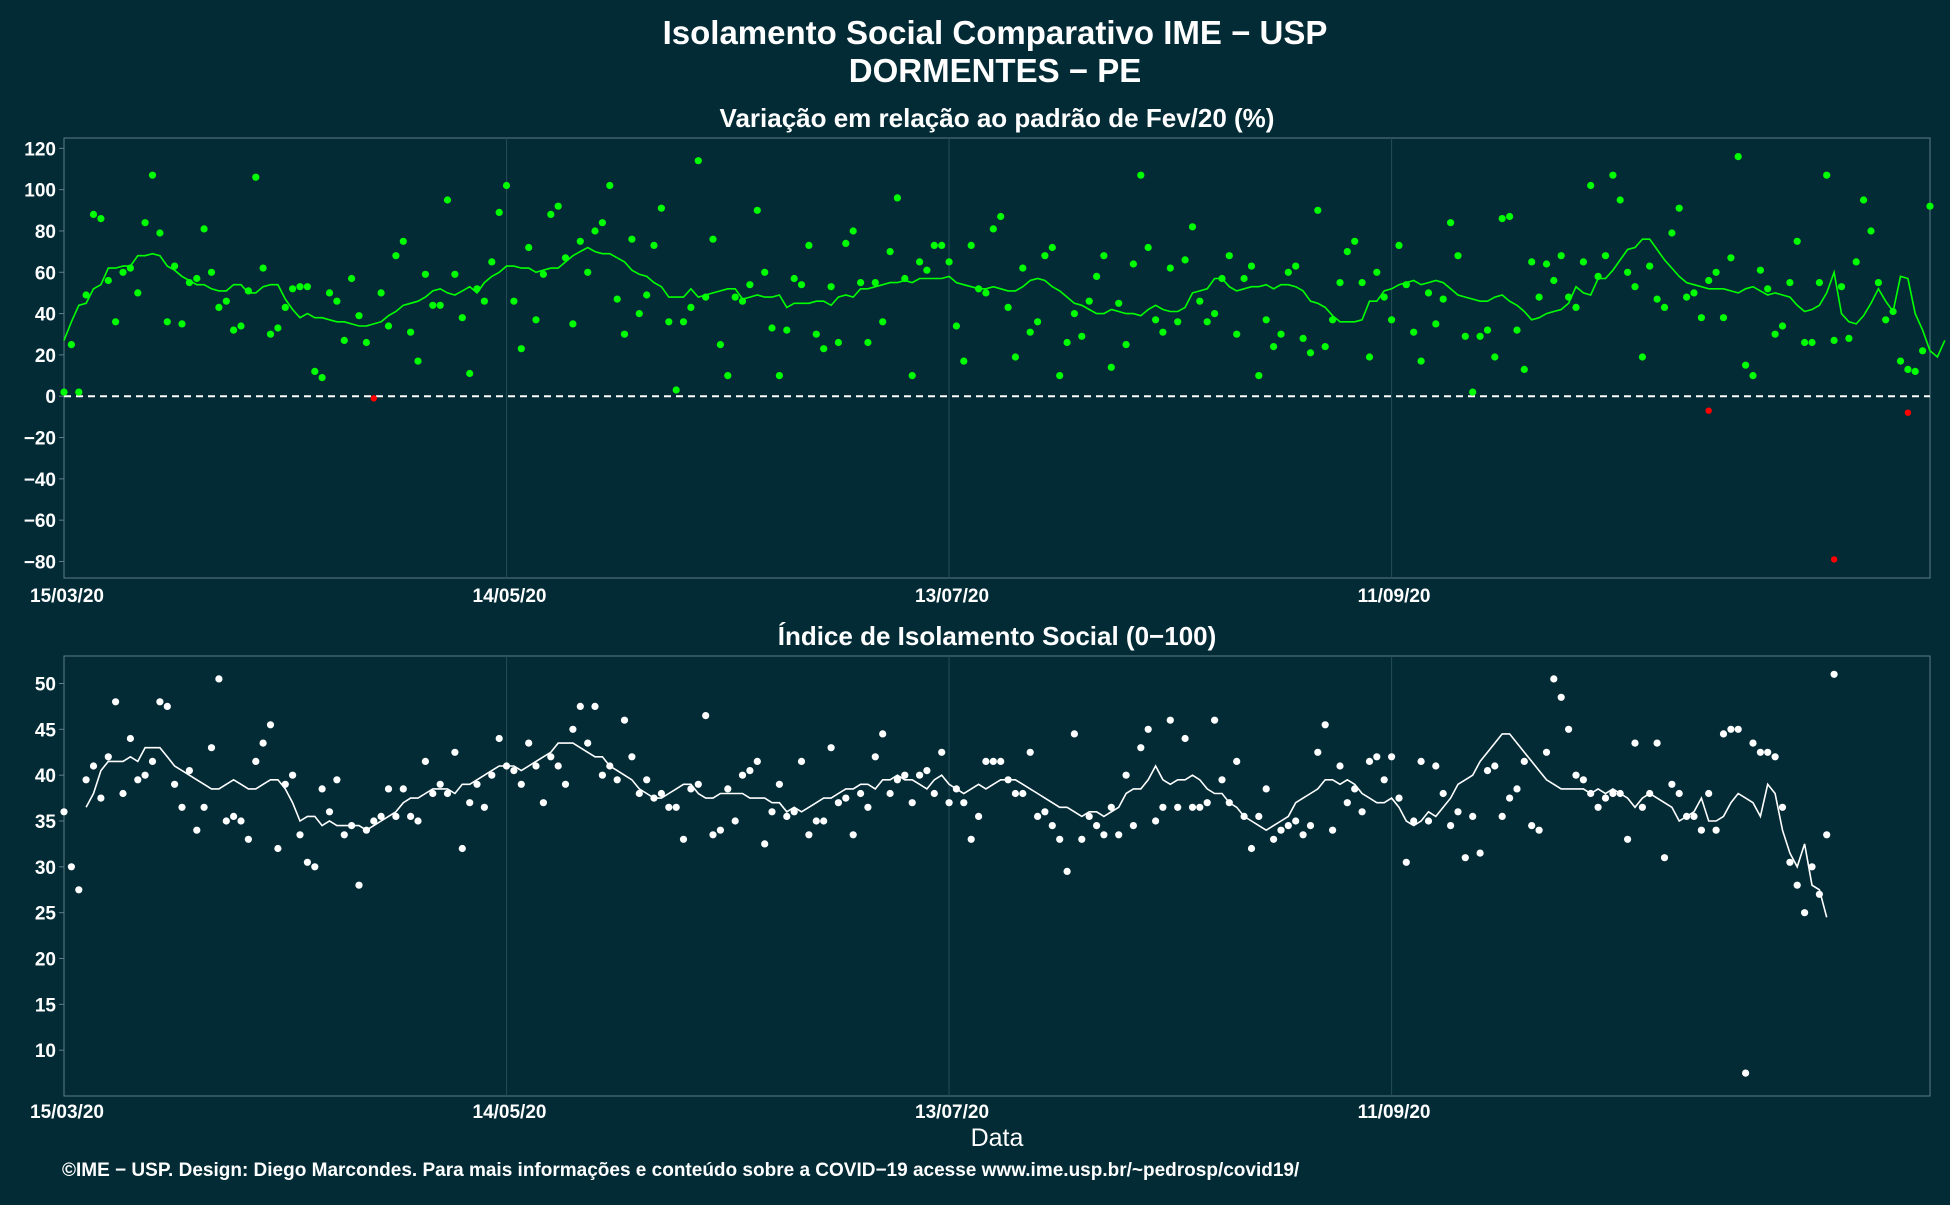 The width and height of the screenshot is (1950, 1205). What do you see at coordinates (1394, 1112) in the screenshot?
I see `p2-x-tick-label: 11/09/20` at bounding box center [1394, 1112].